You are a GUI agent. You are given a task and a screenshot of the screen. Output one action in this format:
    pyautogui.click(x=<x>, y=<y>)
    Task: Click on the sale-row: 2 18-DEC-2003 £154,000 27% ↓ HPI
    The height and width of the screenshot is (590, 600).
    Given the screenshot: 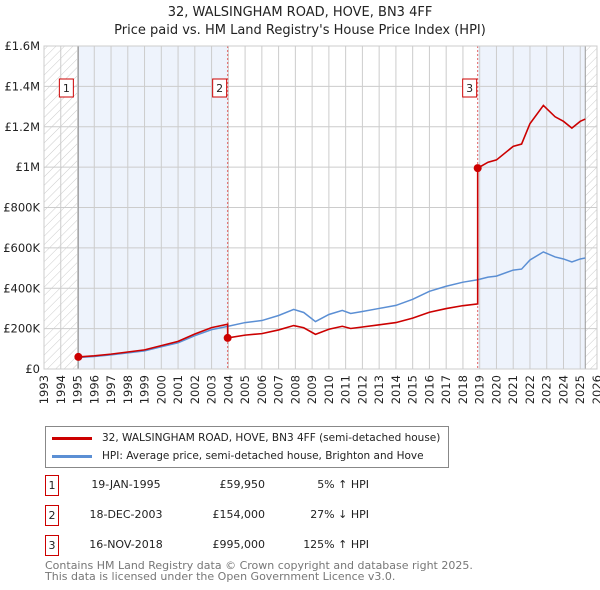 What is the action you would take?
    pyautogui.click(x=245, y=515)
    